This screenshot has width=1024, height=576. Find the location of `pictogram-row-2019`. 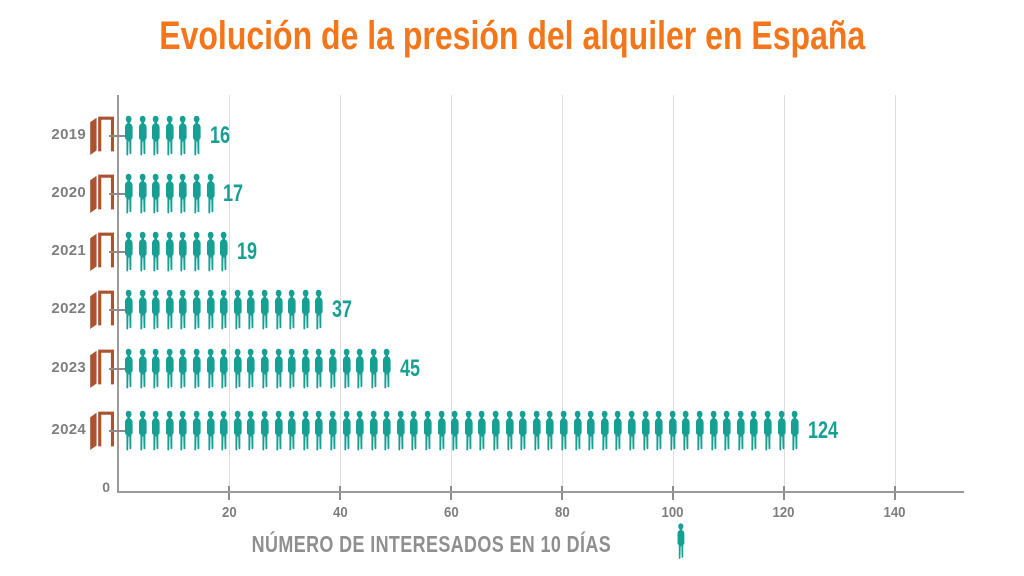

pictogram-row-2019 is located at coordinates (162, 136).